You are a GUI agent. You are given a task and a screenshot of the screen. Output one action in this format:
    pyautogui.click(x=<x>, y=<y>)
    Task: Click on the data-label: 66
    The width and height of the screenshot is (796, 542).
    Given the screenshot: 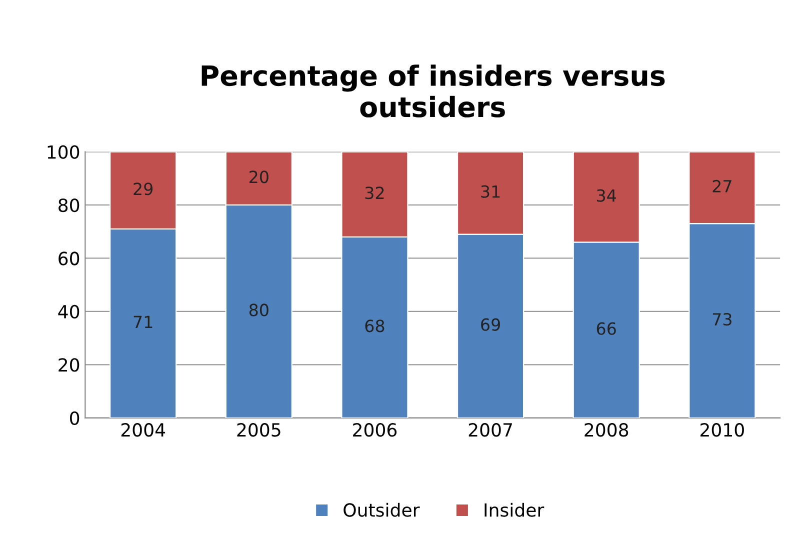 What is the action you would take?
    pyautogui.click(x=606, y=328)
    